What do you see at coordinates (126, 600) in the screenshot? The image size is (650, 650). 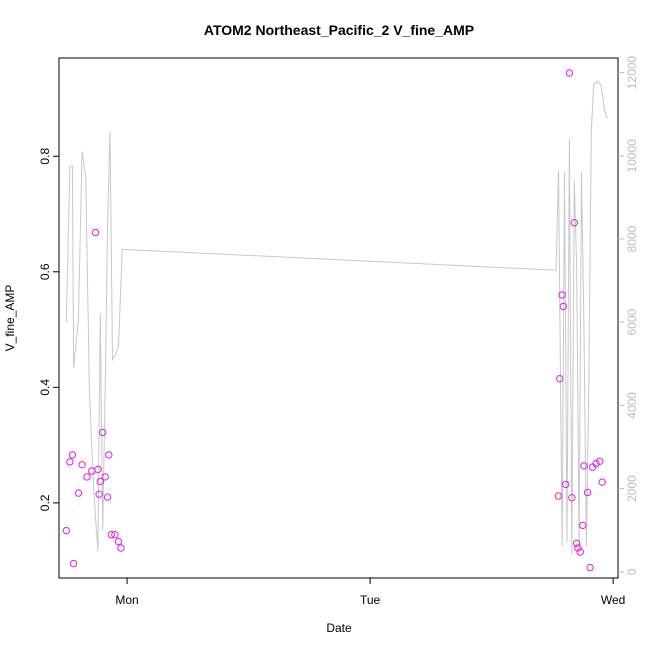 I see `x-tick-label: Mon` at bounding box center [126, 600].